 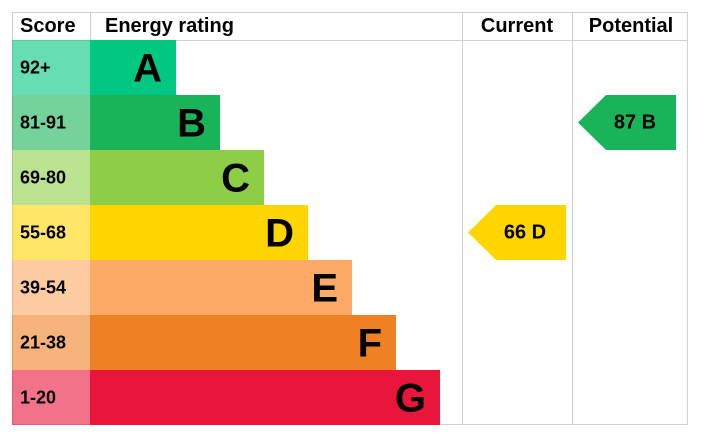 I want to click on header-potential: Potential, so click(x=631, y=26).